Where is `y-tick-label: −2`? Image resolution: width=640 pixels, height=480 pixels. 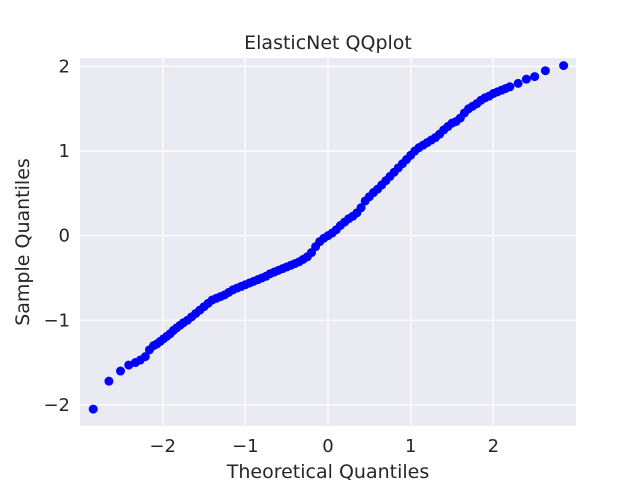 y-tick-label: −2 is located at coordinates (56, 405).